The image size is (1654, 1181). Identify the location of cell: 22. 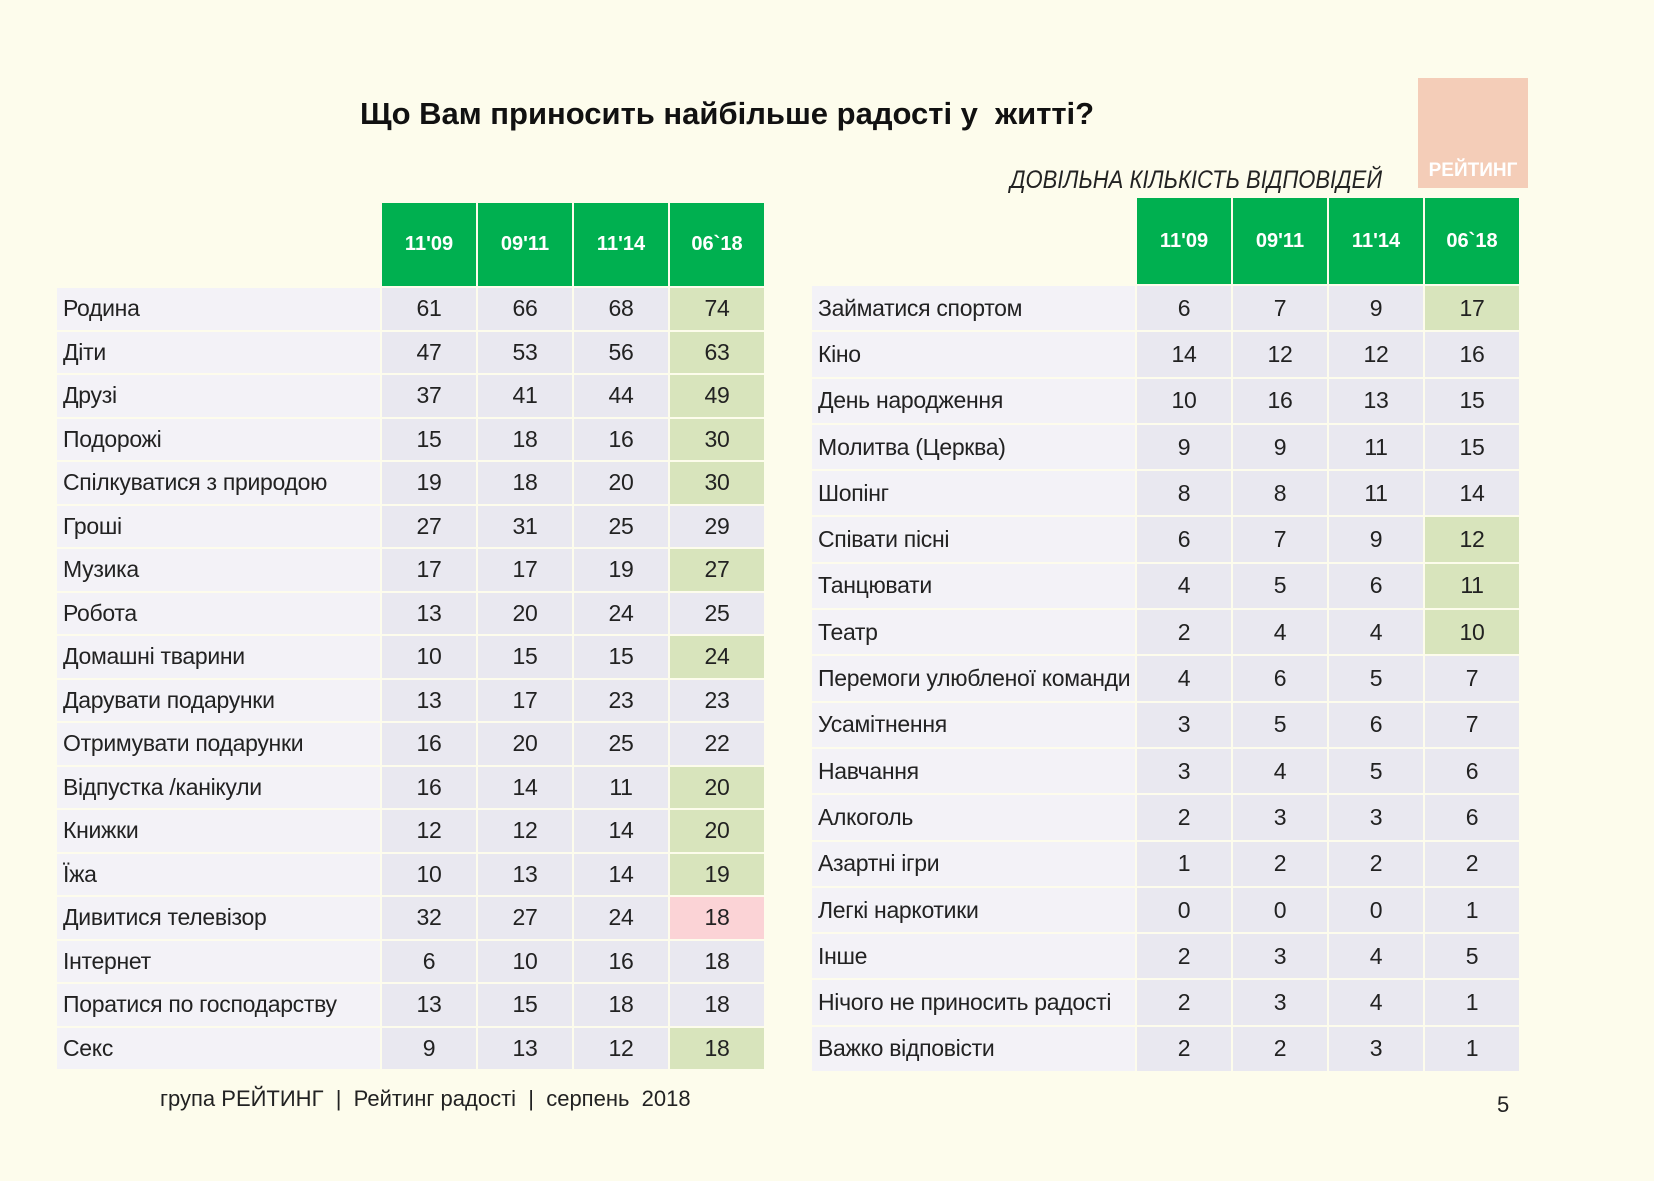
(717, 744).